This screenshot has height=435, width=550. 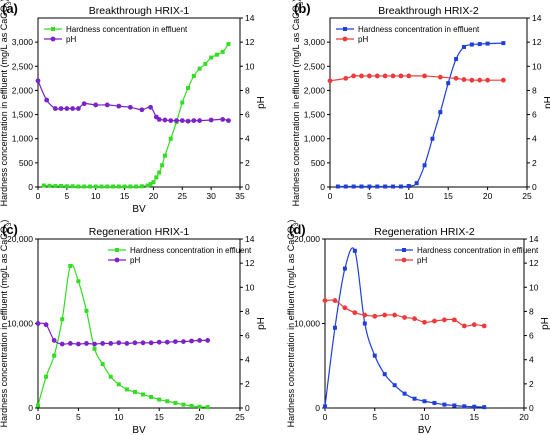 I want to click on x-tick-label: 30, so click(x=211, y=196).